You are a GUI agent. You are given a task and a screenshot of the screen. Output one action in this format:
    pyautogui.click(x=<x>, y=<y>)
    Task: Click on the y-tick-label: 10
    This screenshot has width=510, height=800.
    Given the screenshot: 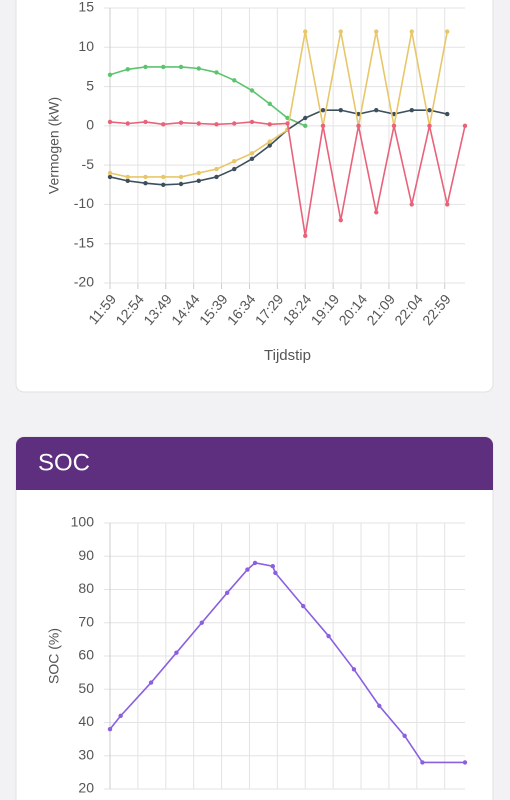 What is the action you would take?
    pyautogui.click(x=86, y=46)
    